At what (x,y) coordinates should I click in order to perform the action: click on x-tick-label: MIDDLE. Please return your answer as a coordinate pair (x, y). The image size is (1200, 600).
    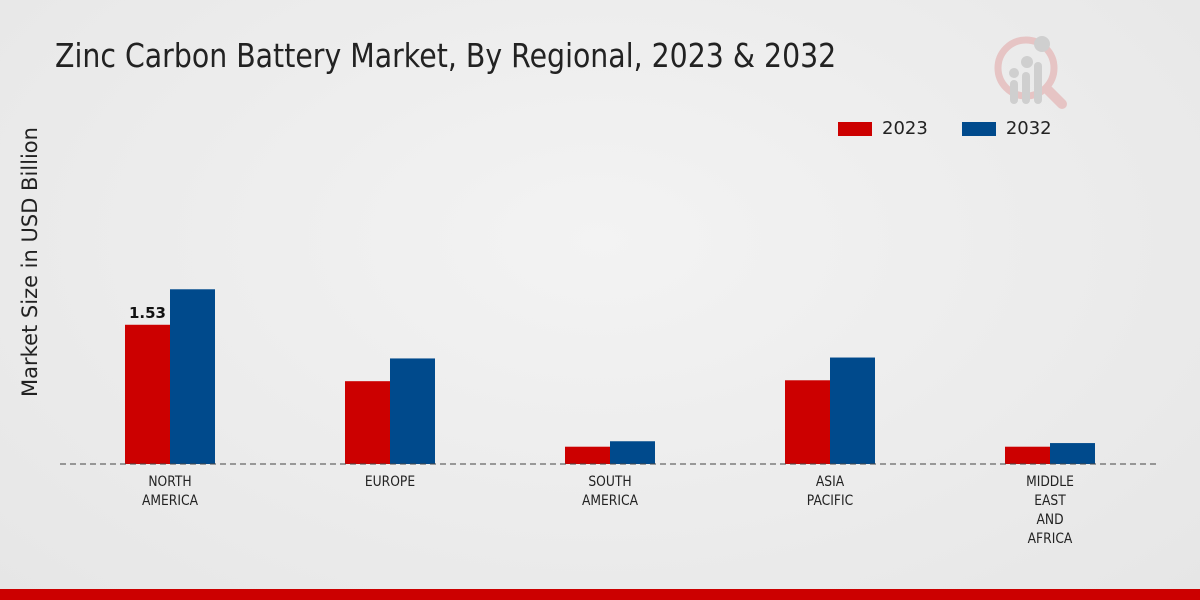
    Looking at the image, I should click on (1050, 482).